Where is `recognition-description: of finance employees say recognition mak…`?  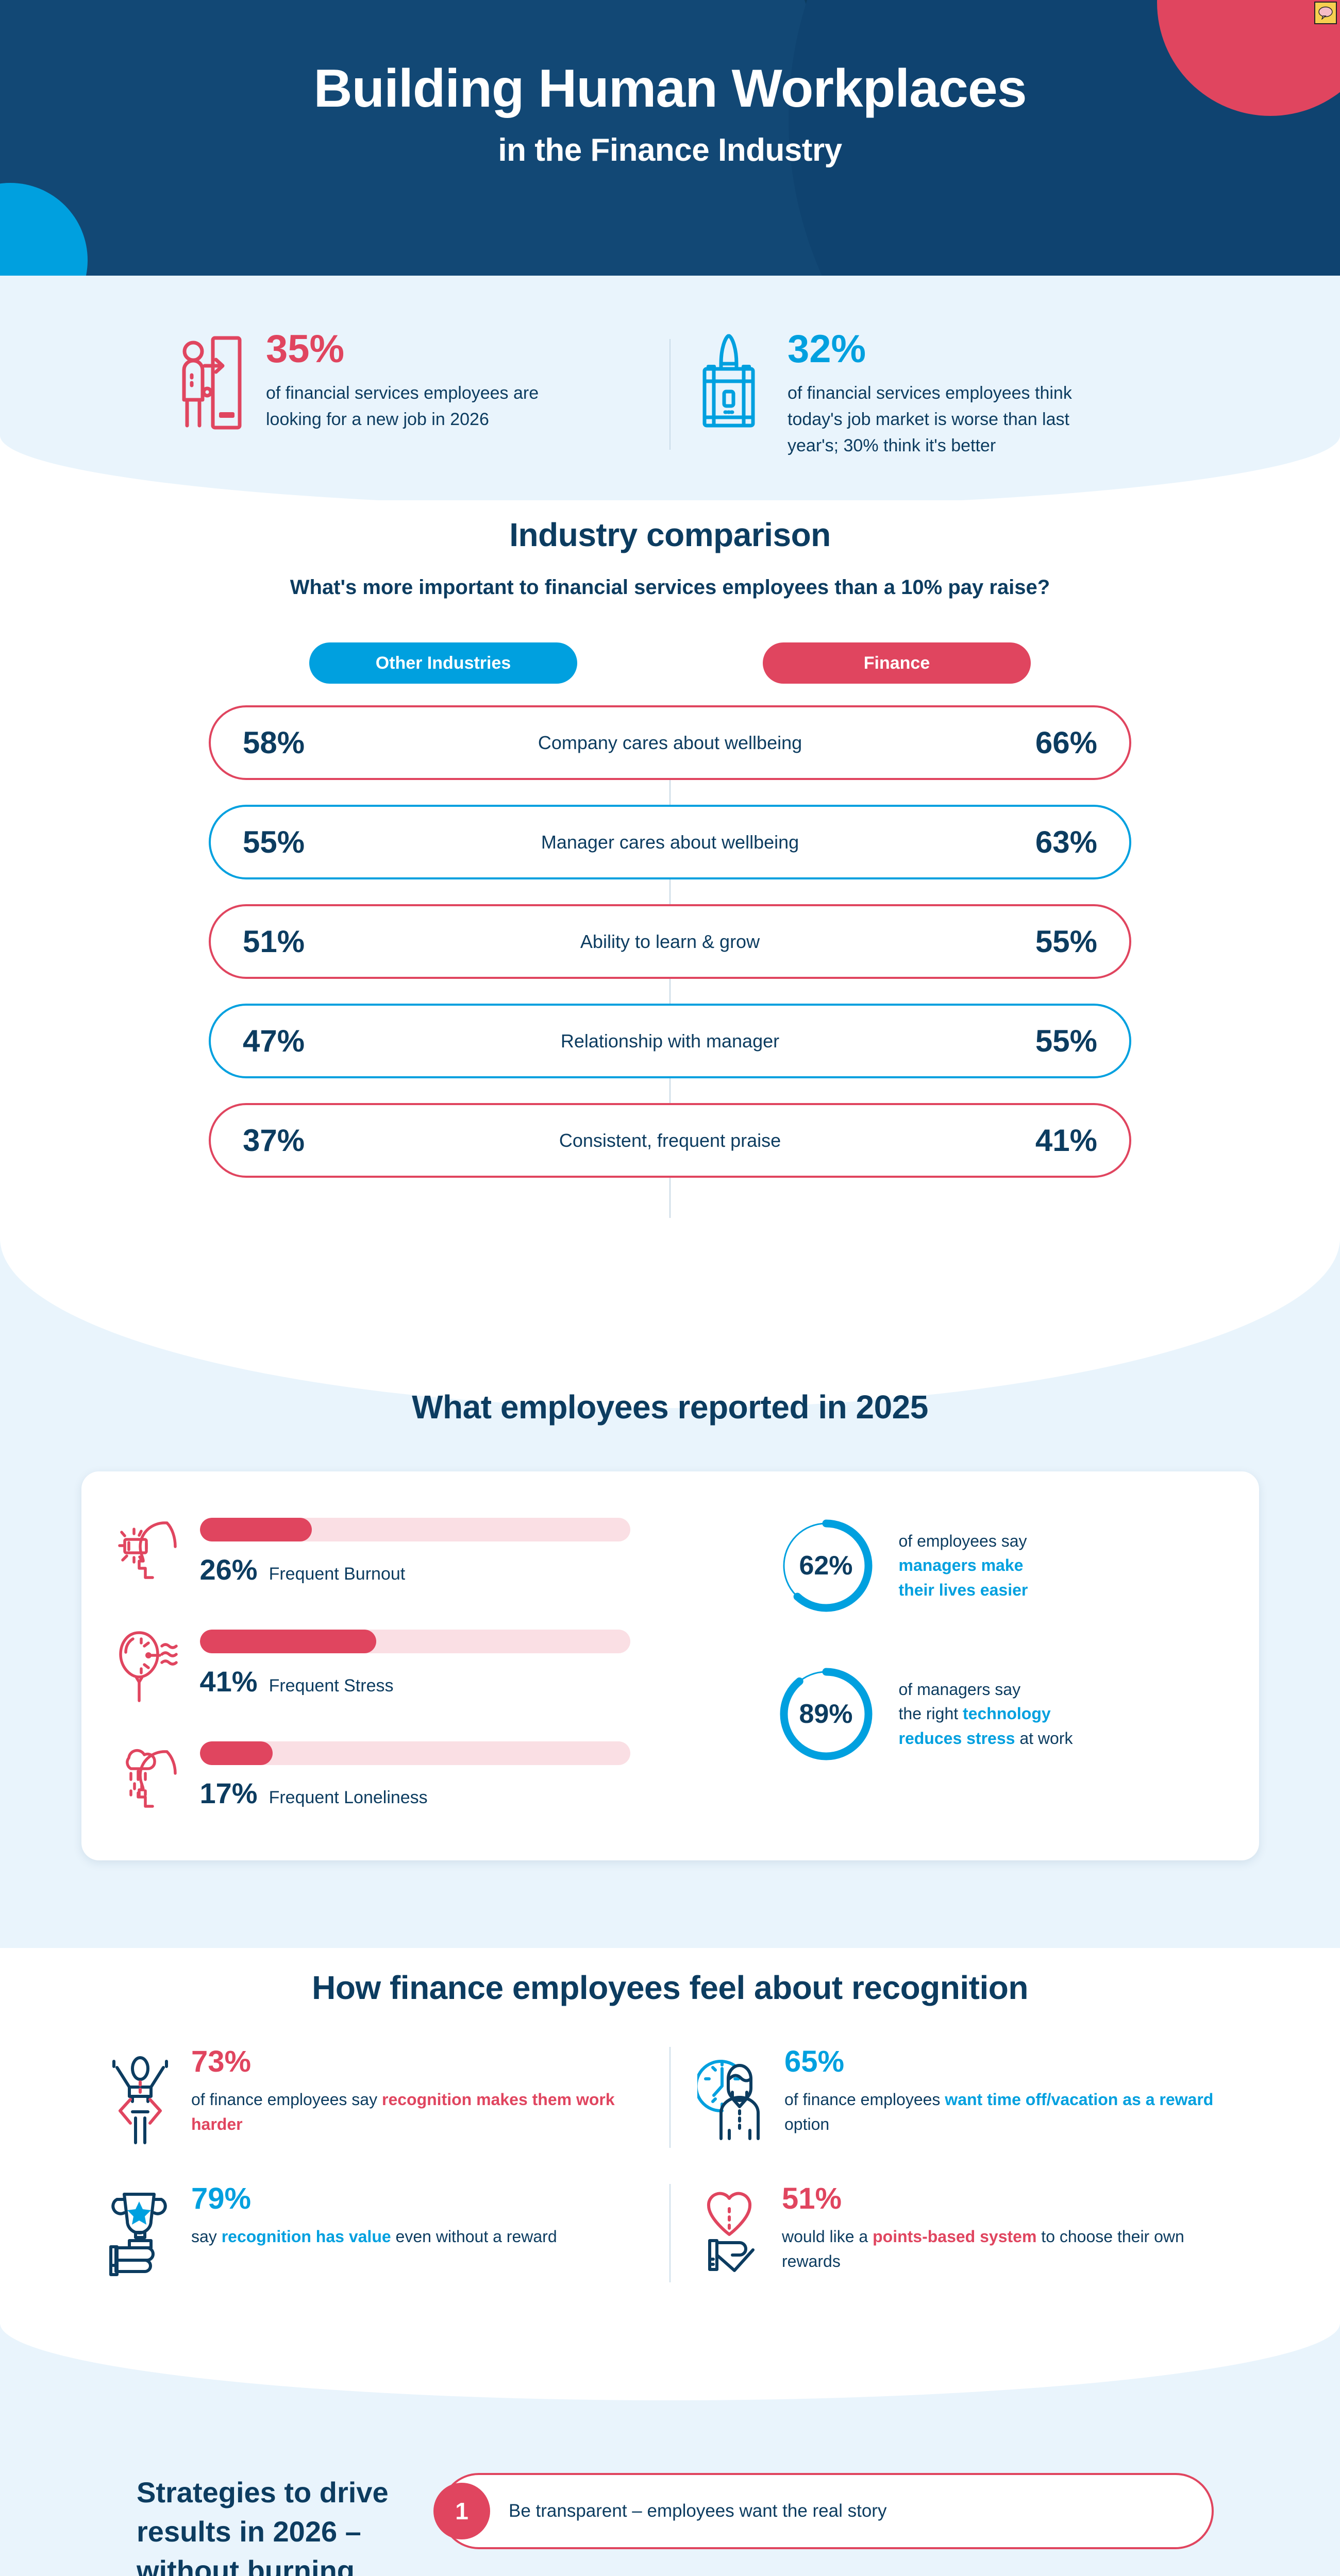 recognition-description: of finance employees say recognition mak… is located at coordinates (407, 2112).